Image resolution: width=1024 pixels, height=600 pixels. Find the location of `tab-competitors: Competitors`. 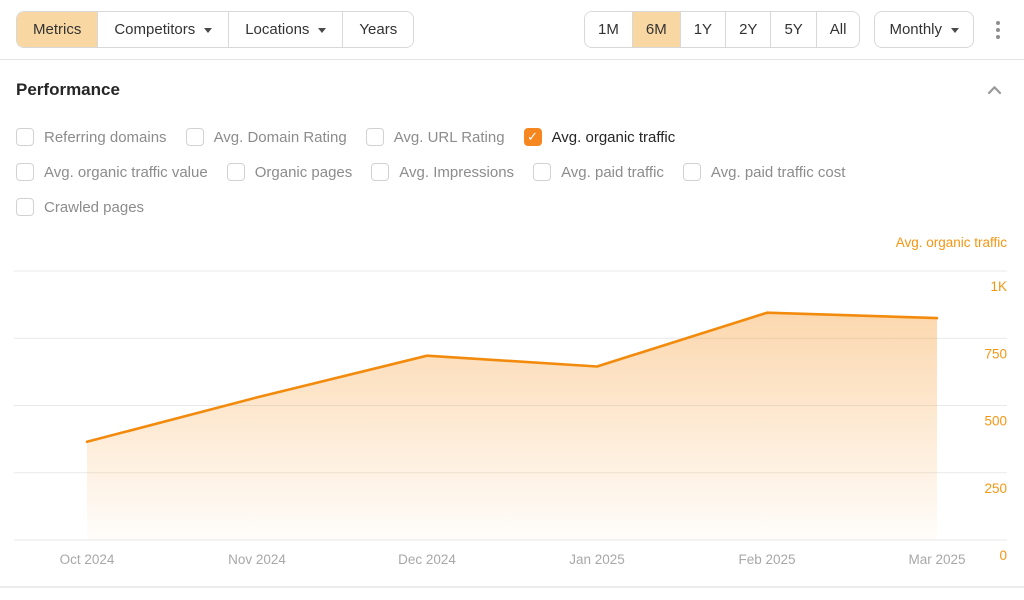

tab-competitors: Competitors is located at coordinates (163, 29).